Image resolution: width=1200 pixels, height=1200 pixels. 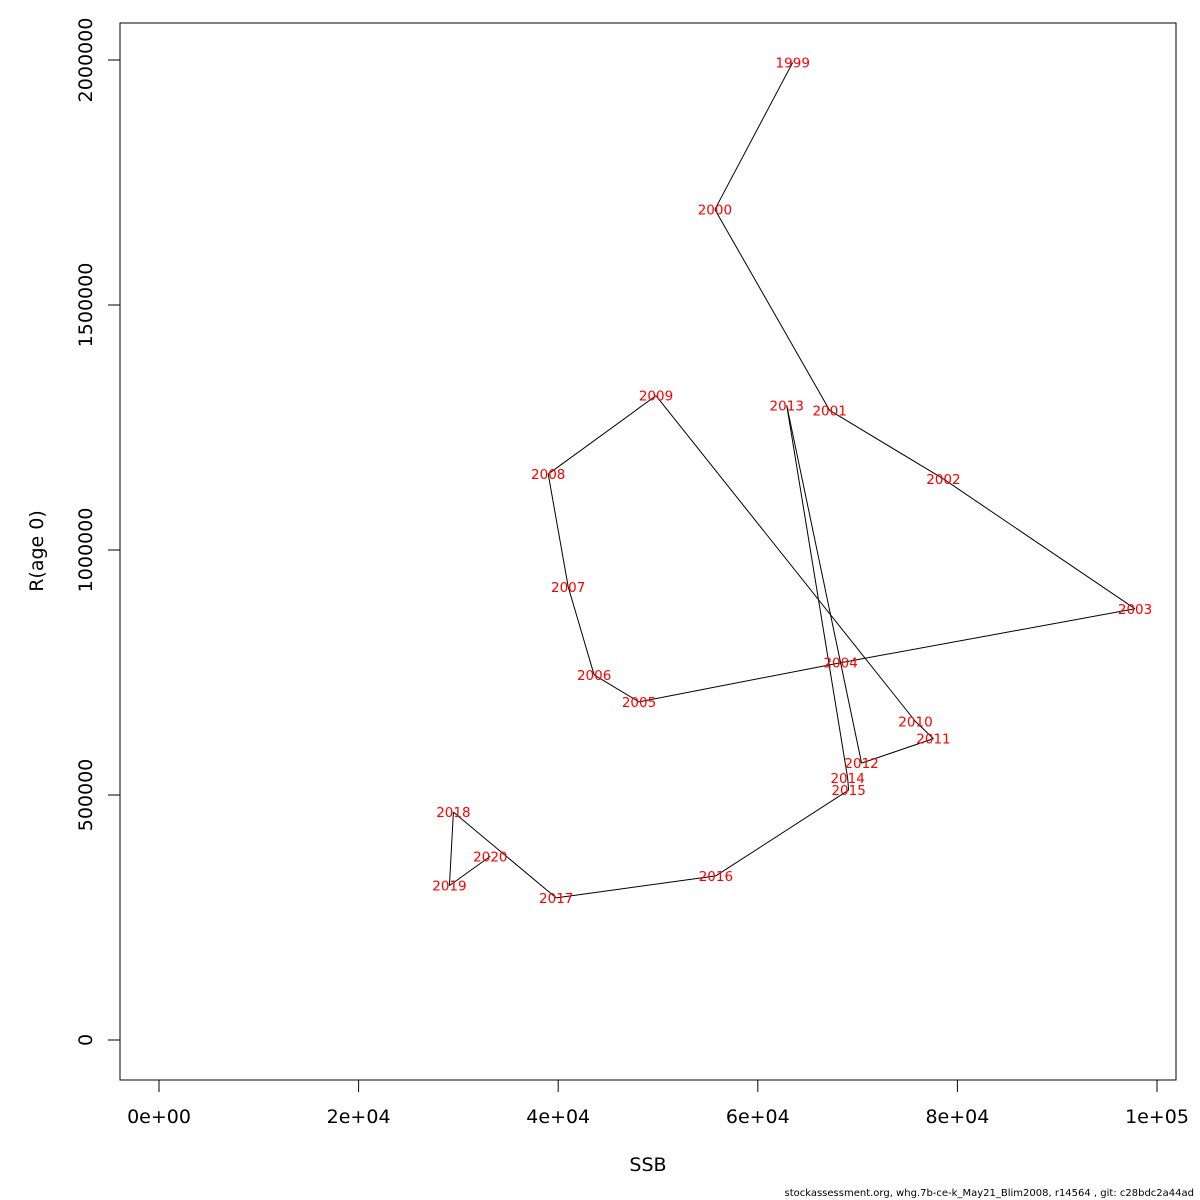 I want to click on x-axis: 0e+00 2e+04 4e+04 6e+04 8e+04 1e+05, so click(x=658, y=1103).